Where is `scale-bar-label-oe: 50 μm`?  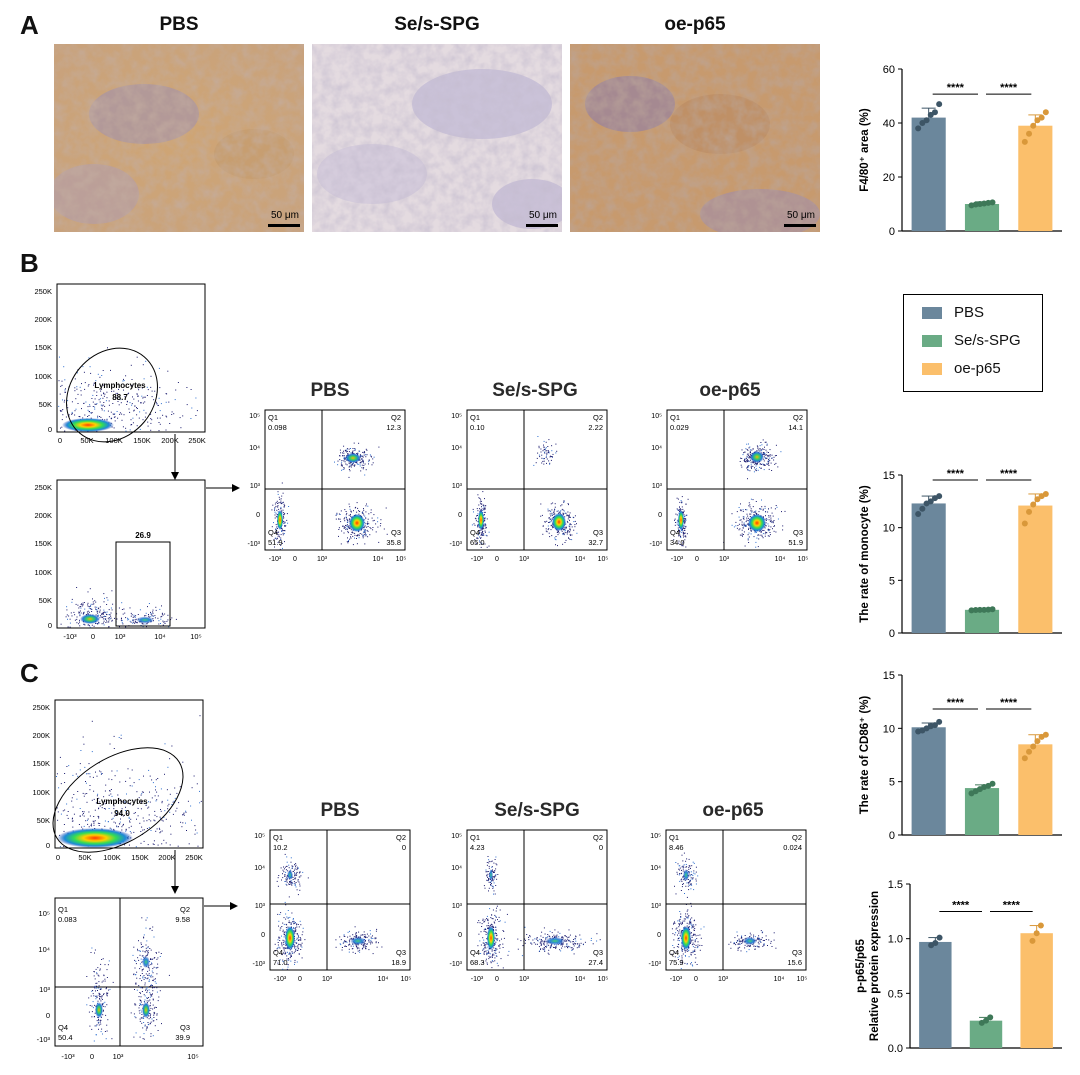 scale-bar-label-oe: 50 μm is located at coordinates (801, 215).